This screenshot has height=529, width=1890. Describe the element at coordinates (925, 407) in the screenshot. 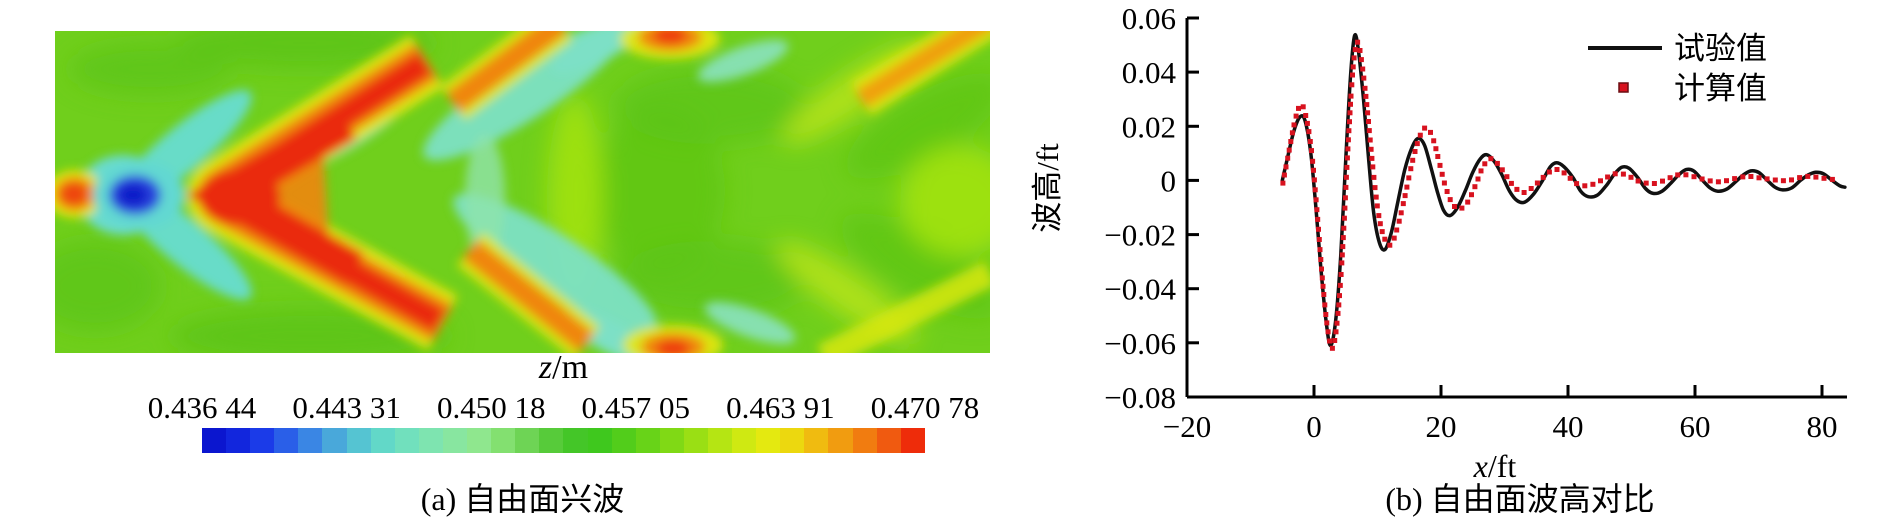

I see `colorbar-tick-label: 0.470 78` at that location.